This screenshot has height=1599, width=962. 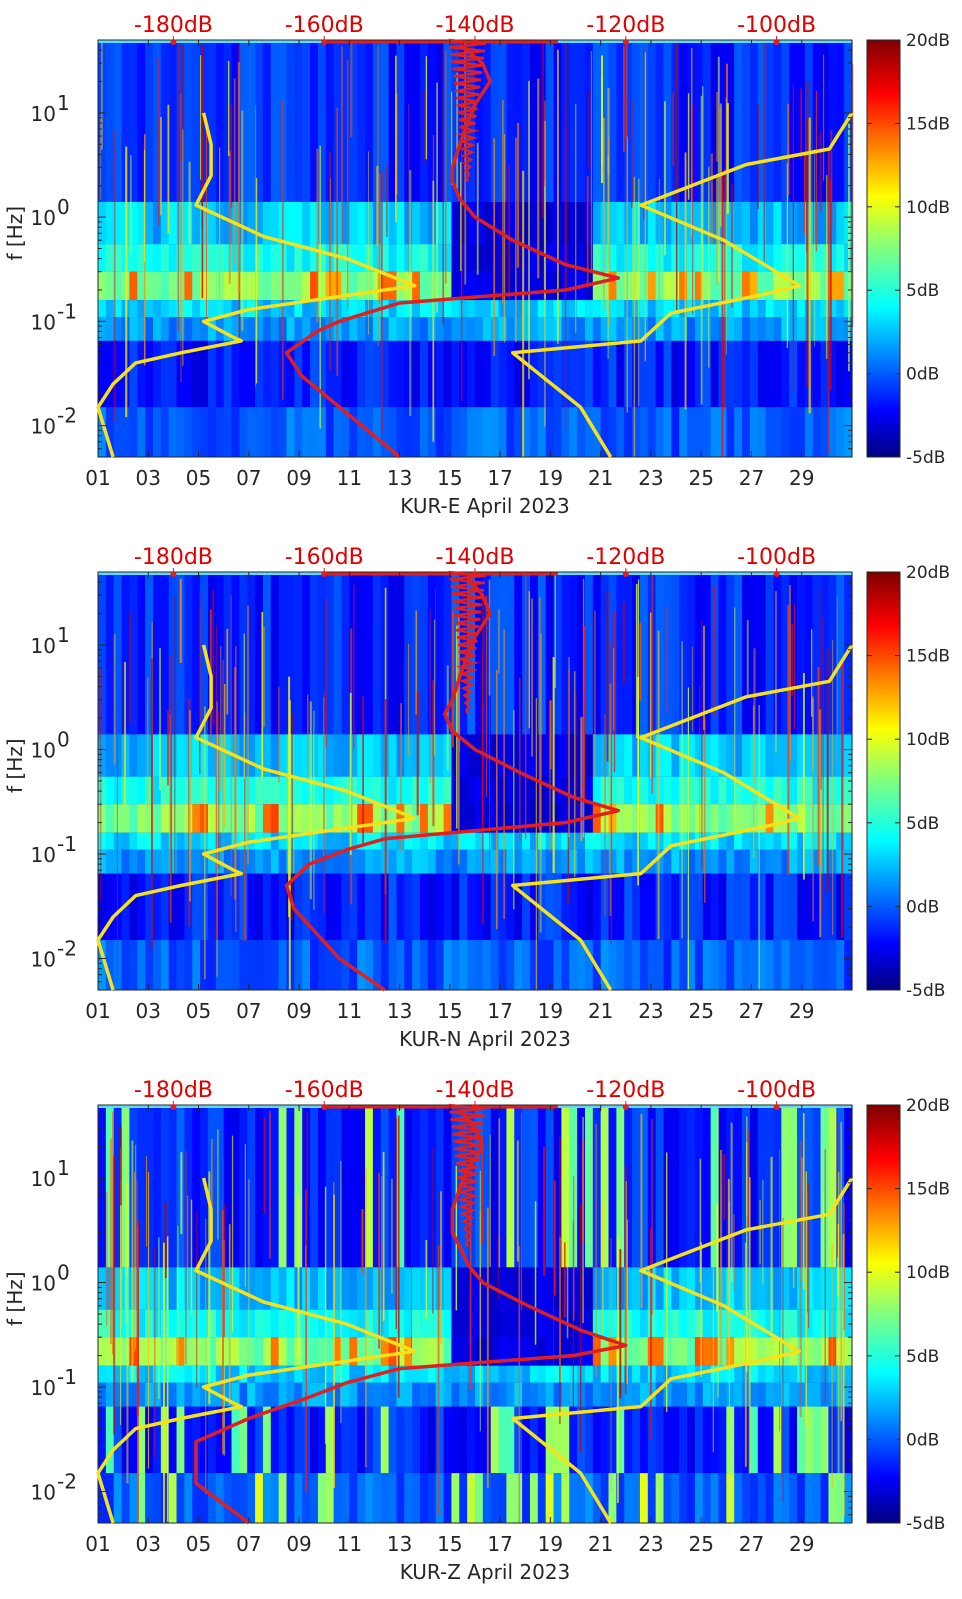 I want to click on x-tick-label: 17, so click(x=499, y=1544).